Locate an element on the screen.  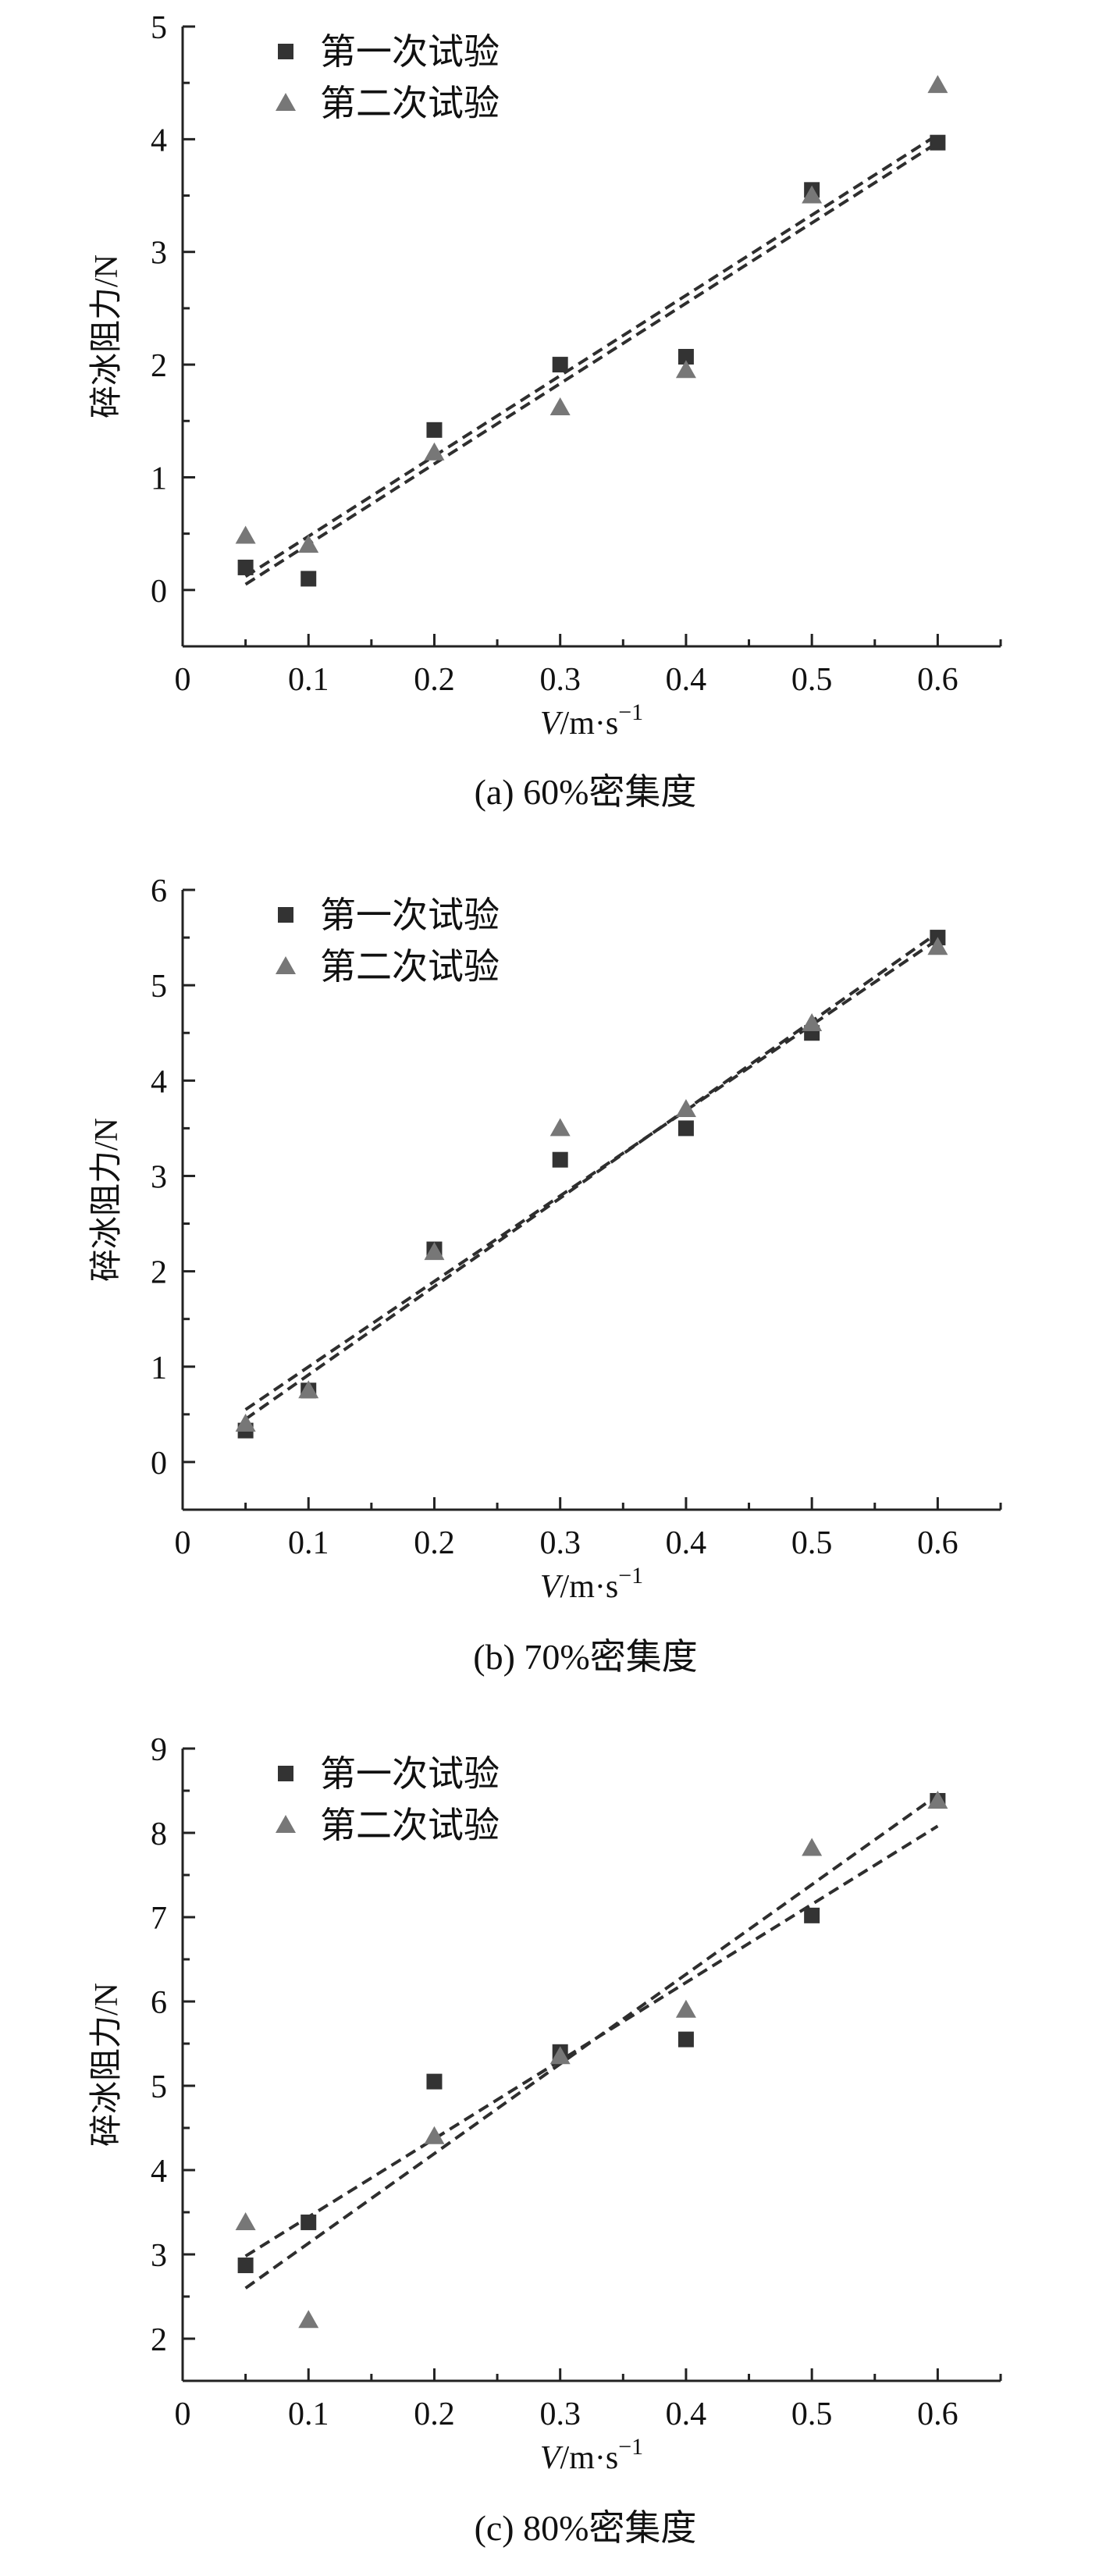
panel-caption: (b) 70%密集度 is located at coordinates (585, 1657).